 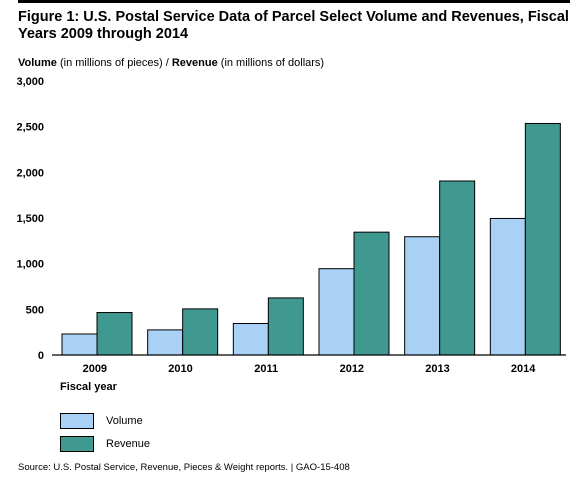 I want to click on volume-caption-bold: Volume, so click(x=37, y=63).